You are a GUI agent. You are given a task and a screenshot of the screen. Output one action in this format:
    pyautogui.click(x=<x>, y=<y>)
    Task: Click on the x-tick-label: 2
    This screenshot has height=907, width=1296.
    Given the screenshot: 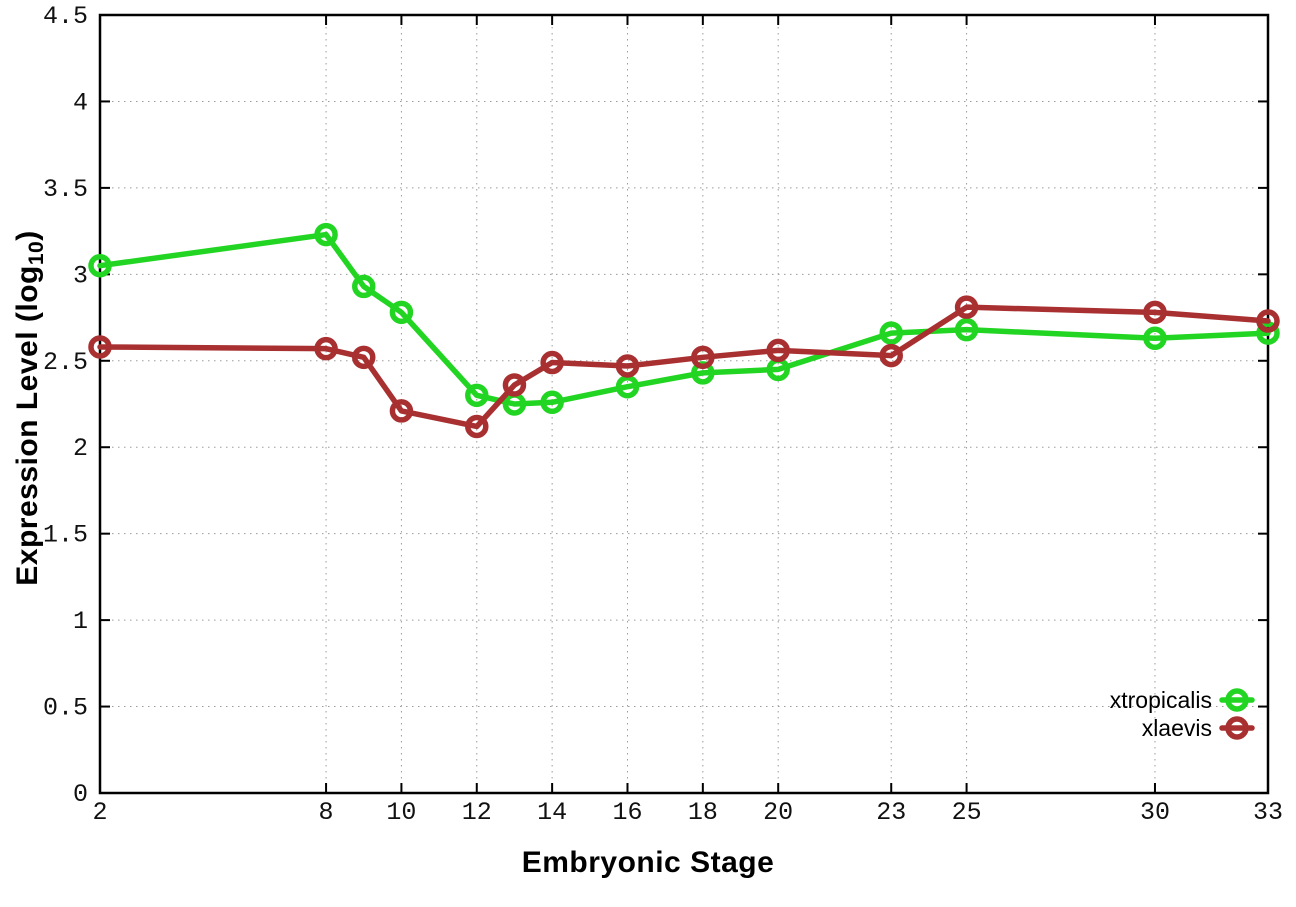 What is the action you would take?
    pyautogui.click(x=99, y=812)
    